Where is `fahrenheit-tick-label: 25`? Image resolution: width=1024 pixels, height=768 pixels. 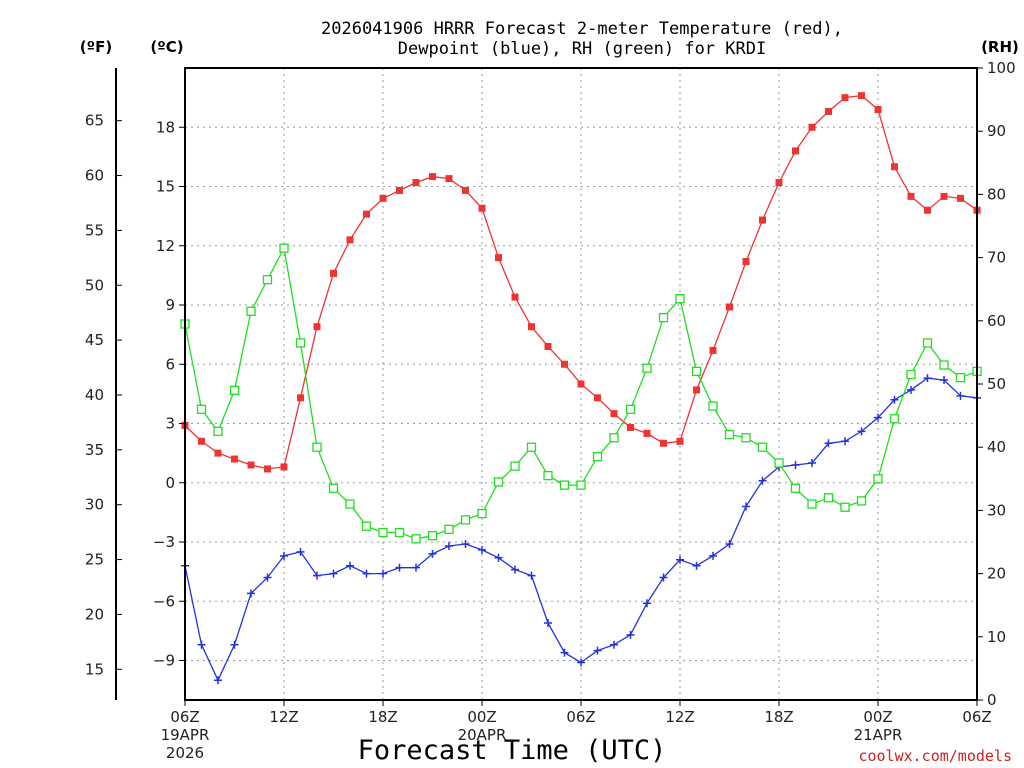 fahrenheit-tick-label: 25 is located at coordinates (94, 560).